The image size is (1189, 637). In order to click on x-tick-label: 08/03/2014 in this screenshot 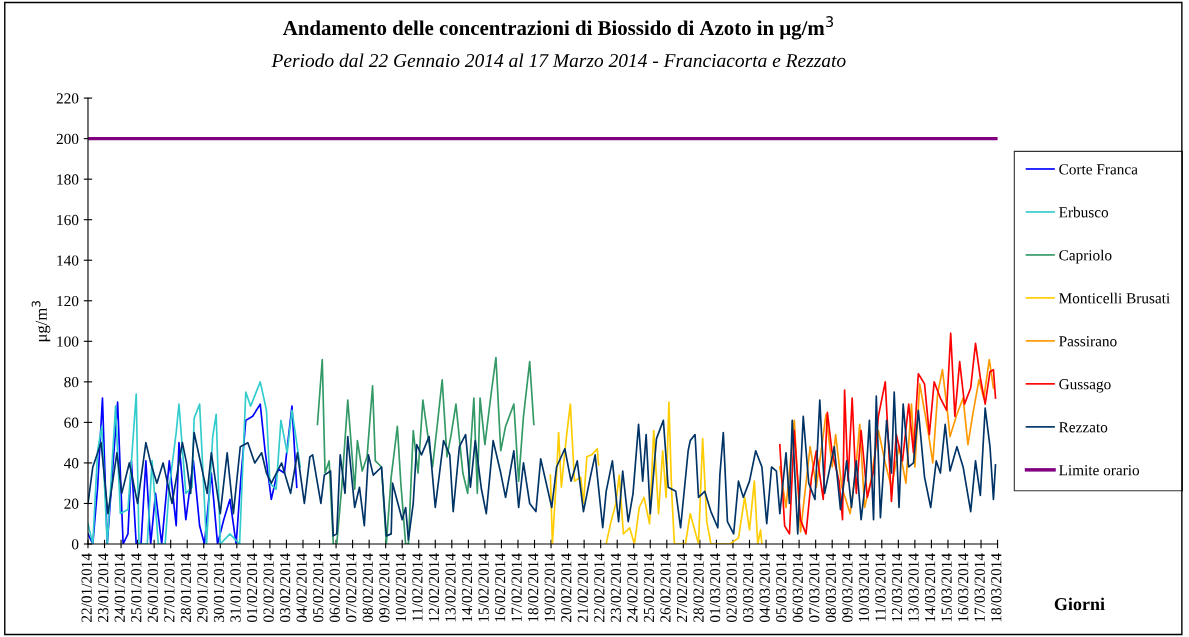, I will do `click(831, 588)`.